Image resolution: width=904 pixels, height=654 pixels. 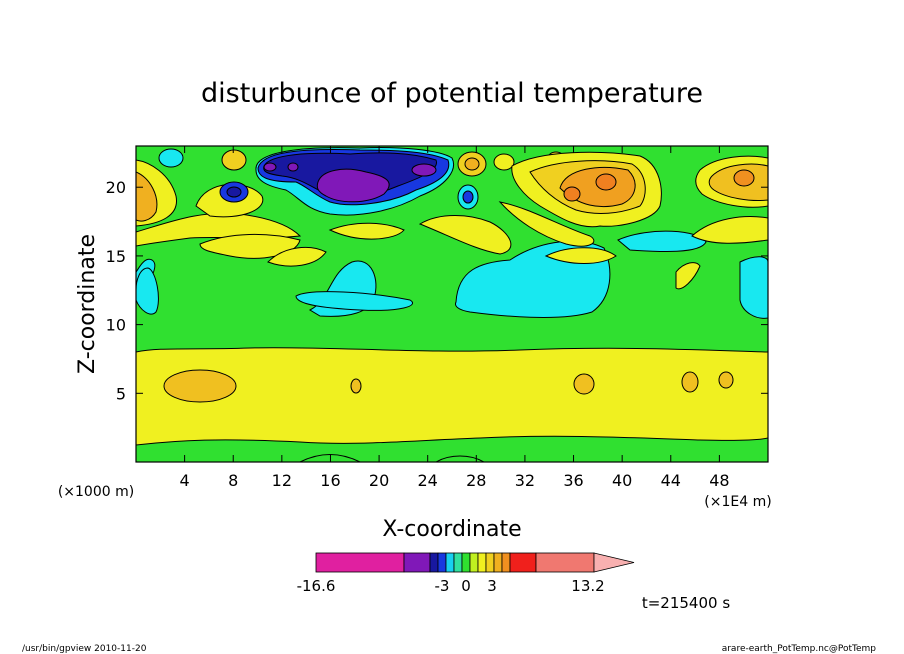 What do you see at coordinates (451, 529) in the screenshot?
I see `x-axis-title: X-coordinate` at bounding box center [451, 529].